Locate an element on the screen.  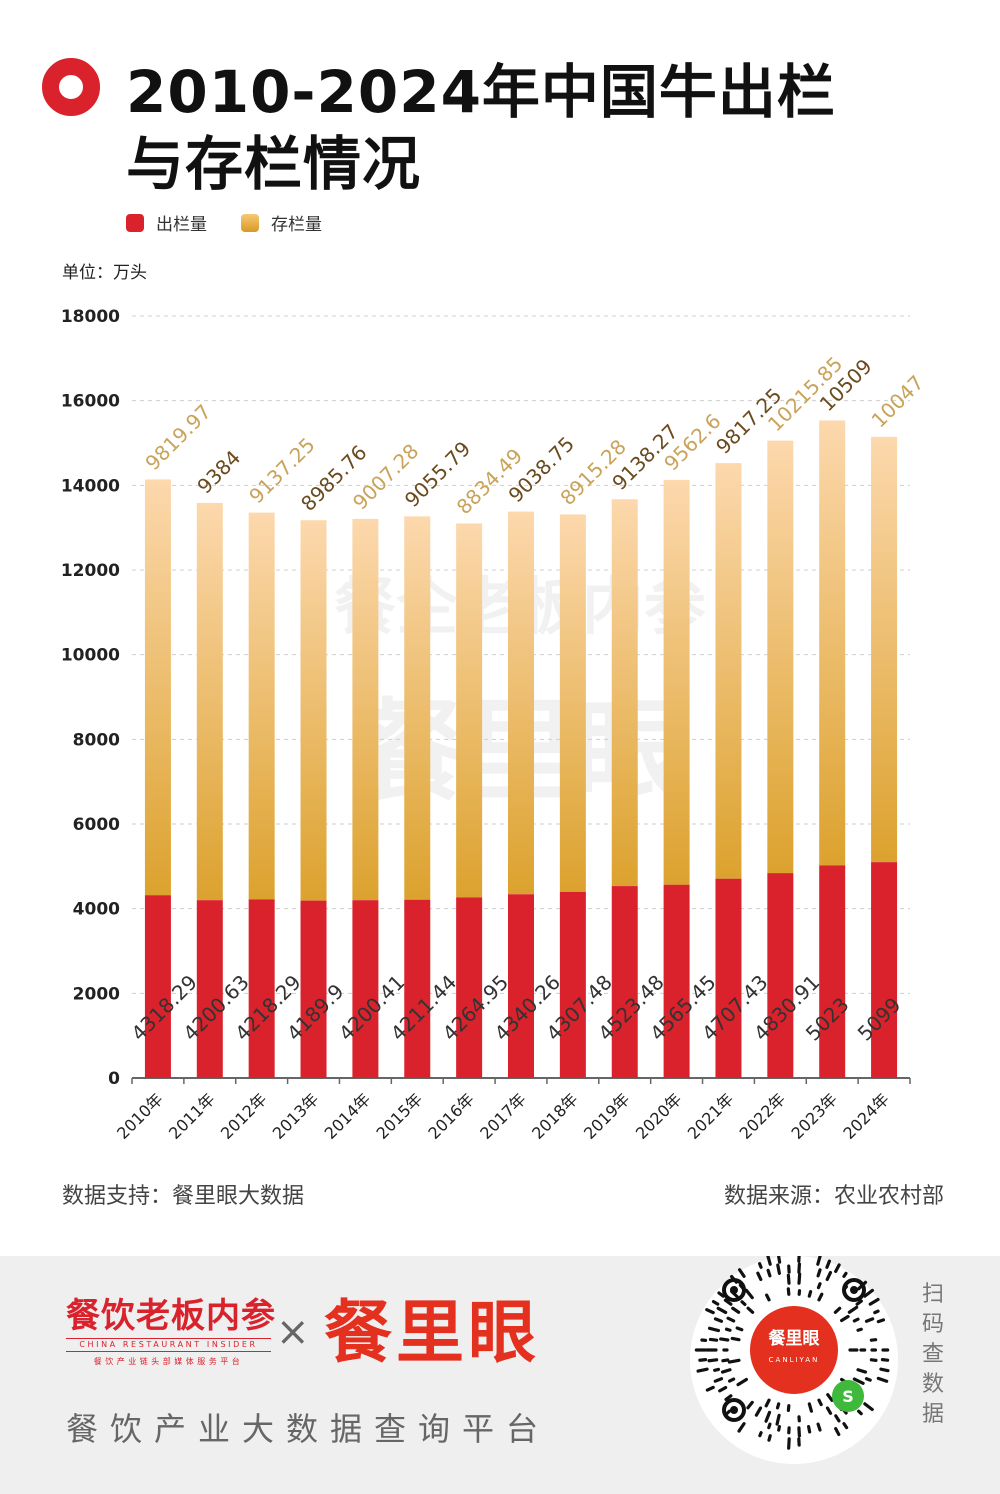
scan-hint: 扫 码 查 数 据 is located at coordinates (933, 1355).